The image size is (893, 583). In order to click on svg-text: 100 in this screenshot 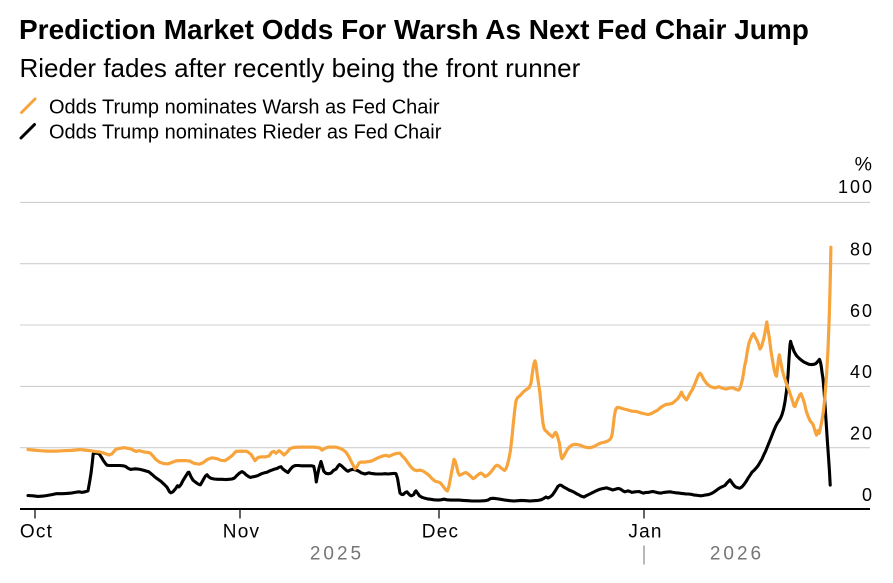, I will do `click(856, 187)`.